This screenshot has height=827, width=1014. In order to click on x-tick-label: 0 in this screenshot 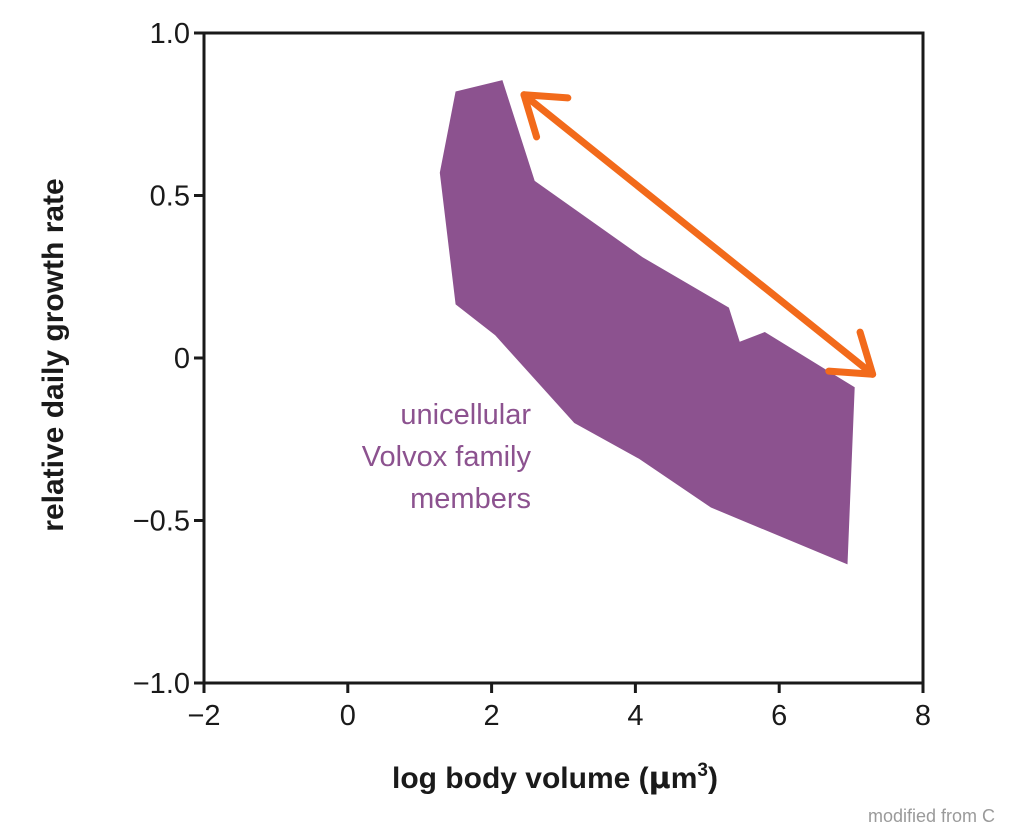, I will do `click(348, 716)`.